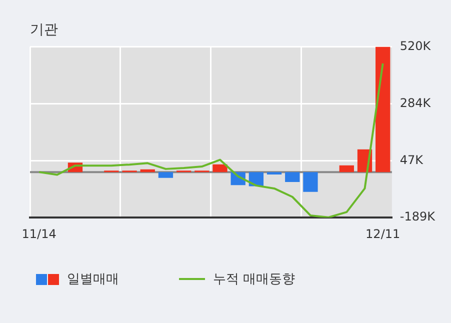  What do you see at coordinates (416, 45) in the screenshot?
I see `y-tick-label: 520K` at bounding box center [416, 45].